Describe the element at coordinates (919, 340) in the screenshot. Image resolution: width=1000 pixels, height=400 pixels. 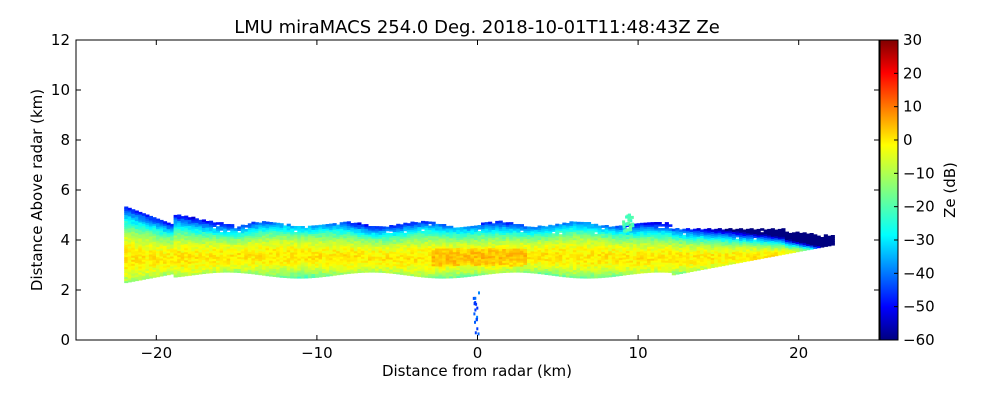
I see `colorbar-tick-label: −60` at that location.